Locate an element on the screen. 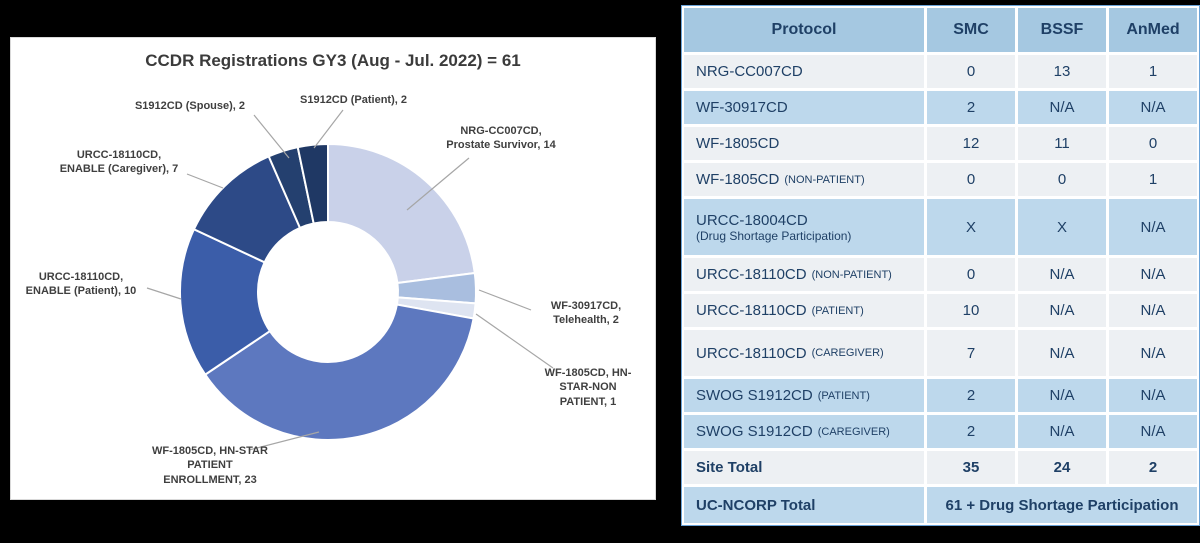 This screenshot has width=1200, height=543. site-total-smc: 35 is located at coordinates (971, 467).